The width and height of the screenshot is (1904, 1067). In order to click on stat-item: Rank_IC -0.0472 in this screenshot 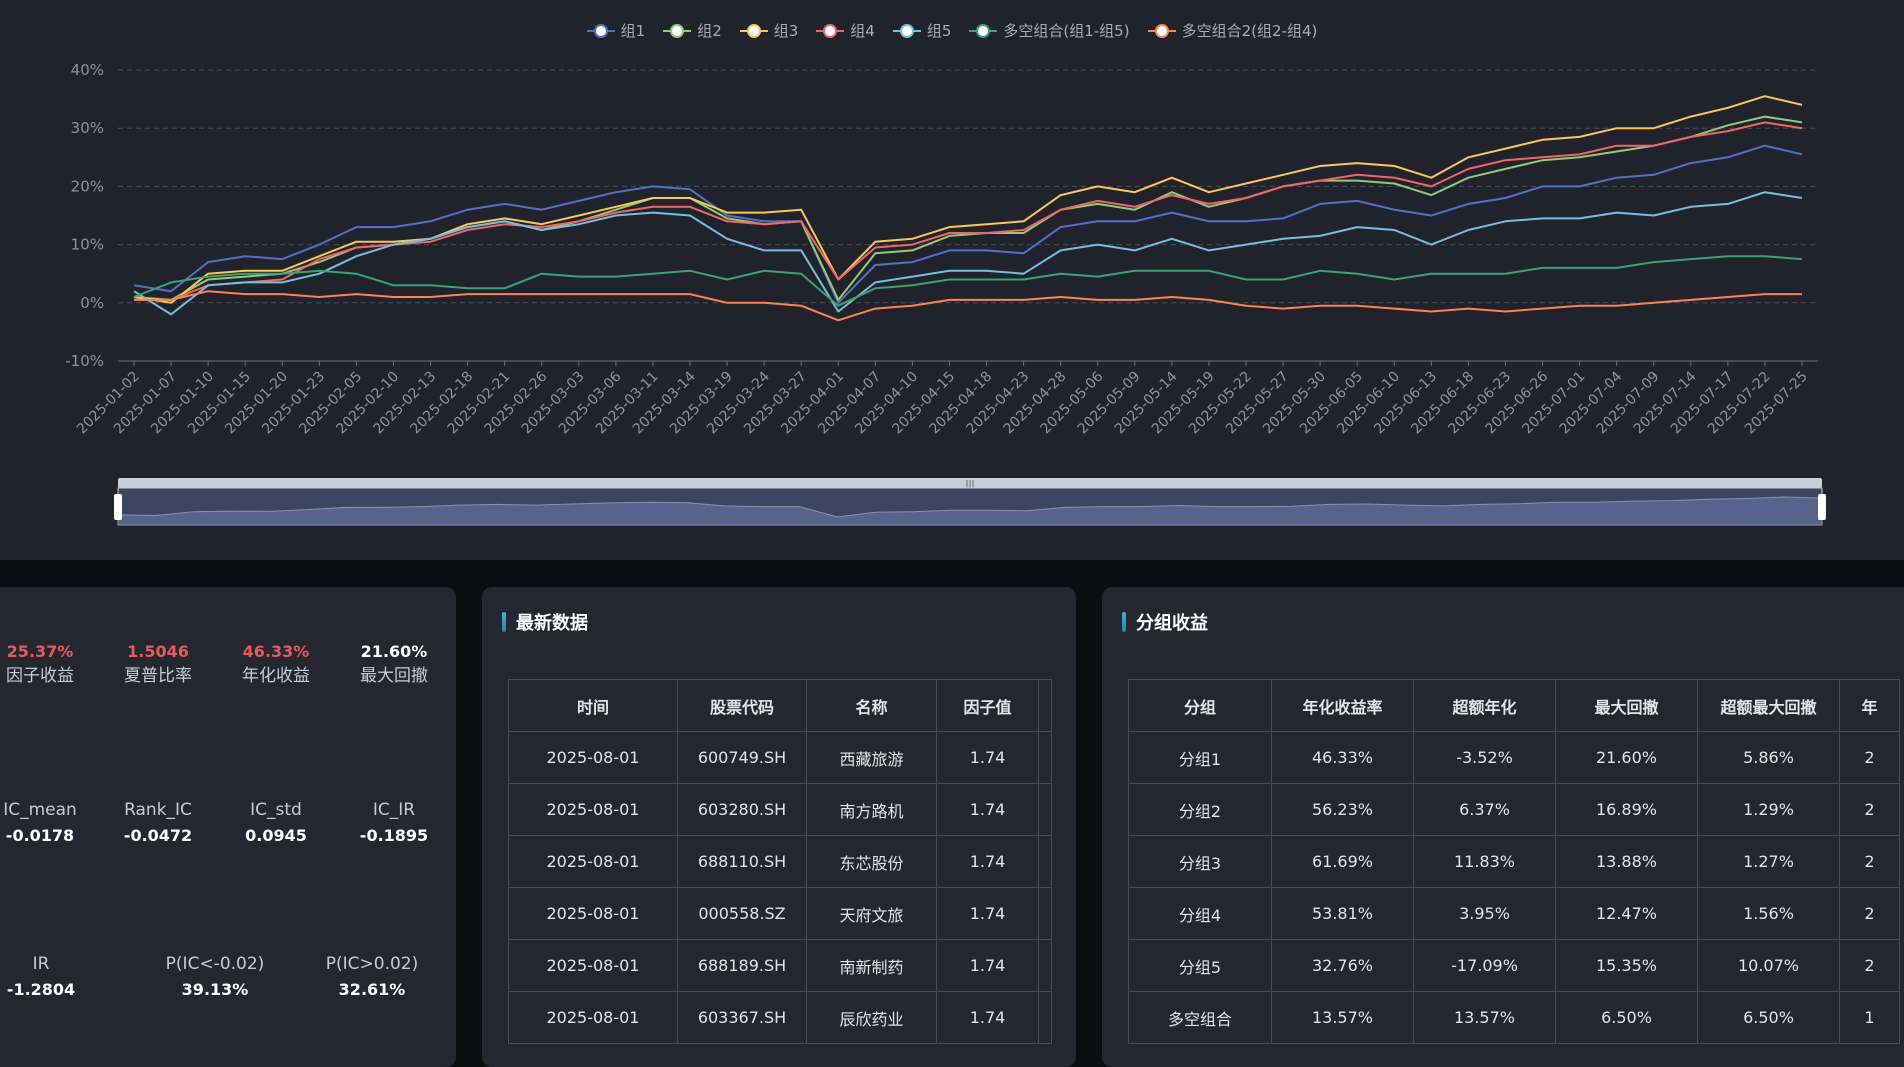, I will do `click(158, 822)`.